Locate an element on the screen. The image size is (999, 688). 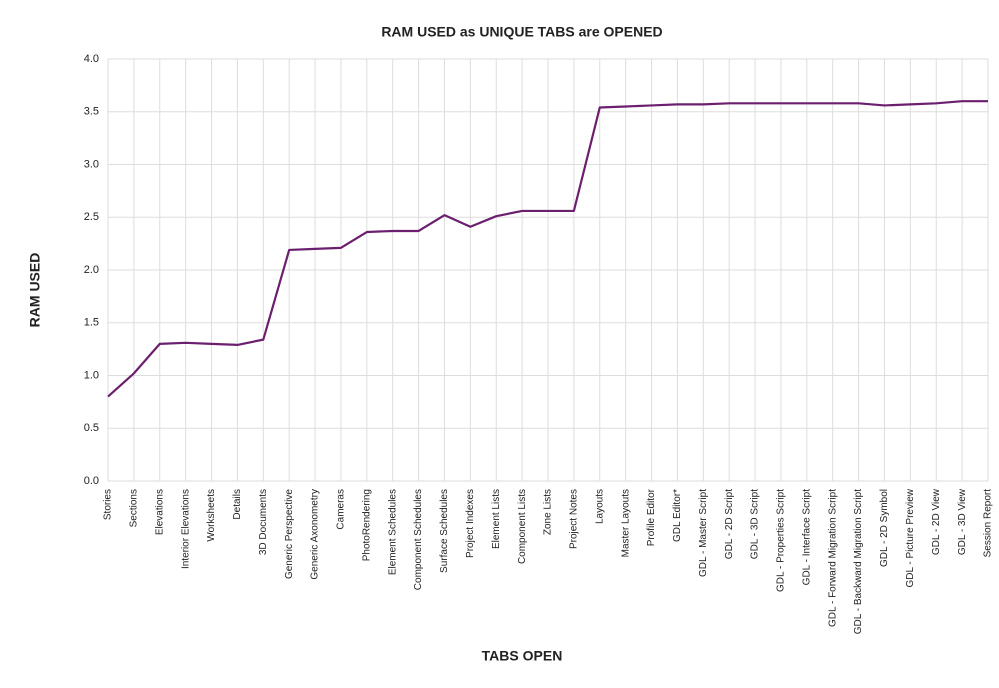
x-tick-label: Component Lists is located at coordinates (522, 526).